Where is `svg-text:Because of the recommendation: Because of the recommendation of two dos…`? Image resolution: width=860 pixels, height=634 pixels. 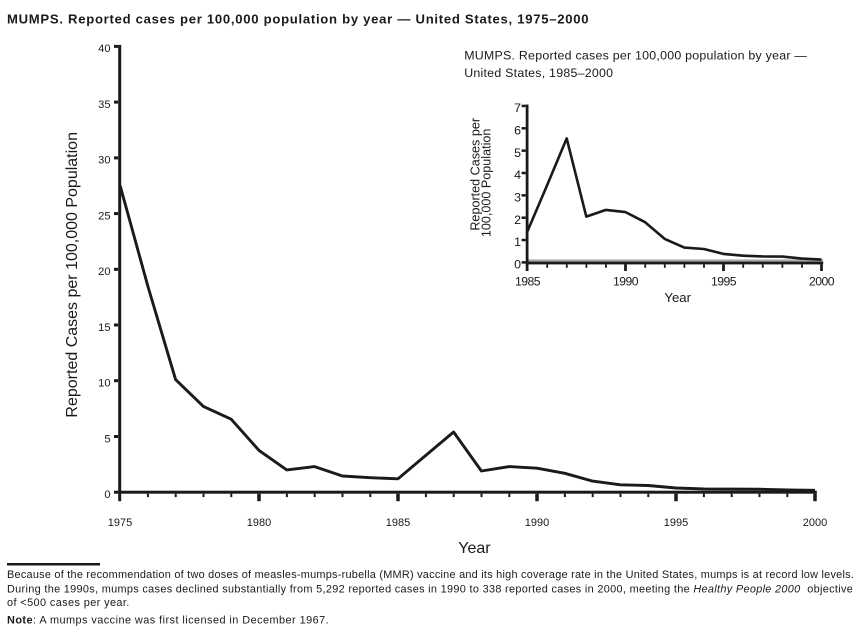 svg-text:Because of the recommendation: Because of the recommendation of two dos… is located at coordinates (430, 575).